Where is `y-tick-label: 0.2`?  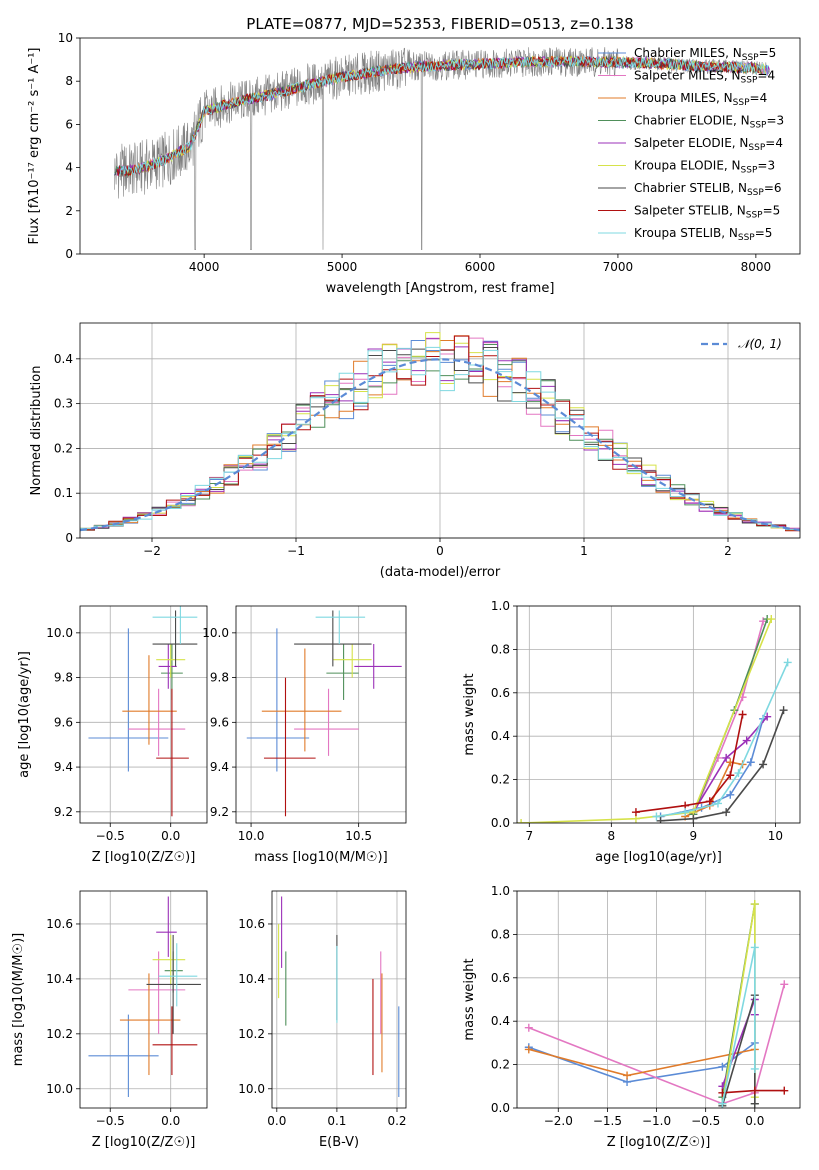 y-tick-label: 0.2 is located at coordinates (500, 1065).